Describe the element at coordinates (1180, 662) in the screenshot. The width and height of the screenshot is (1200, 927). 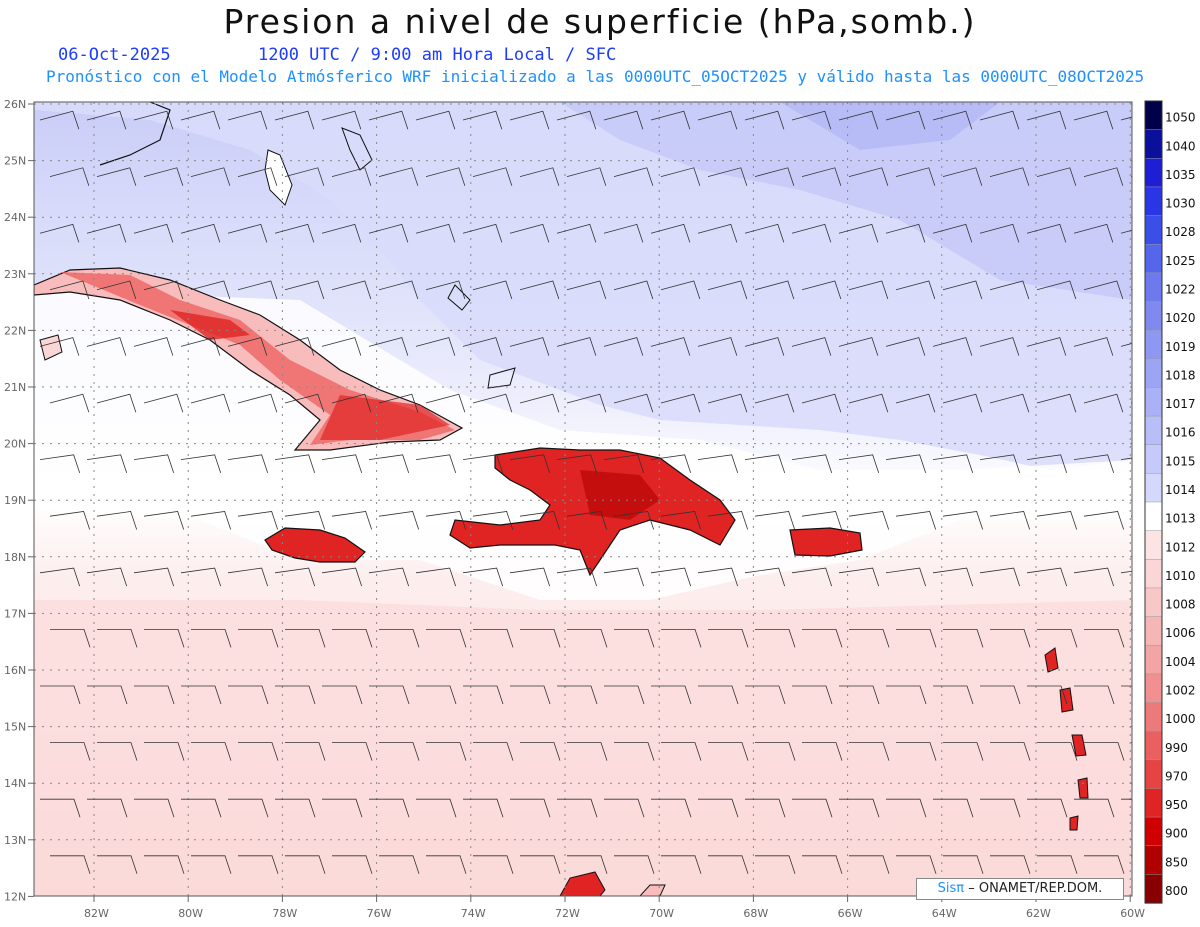
I see `colorbar-label-1004: 1004` at that location.